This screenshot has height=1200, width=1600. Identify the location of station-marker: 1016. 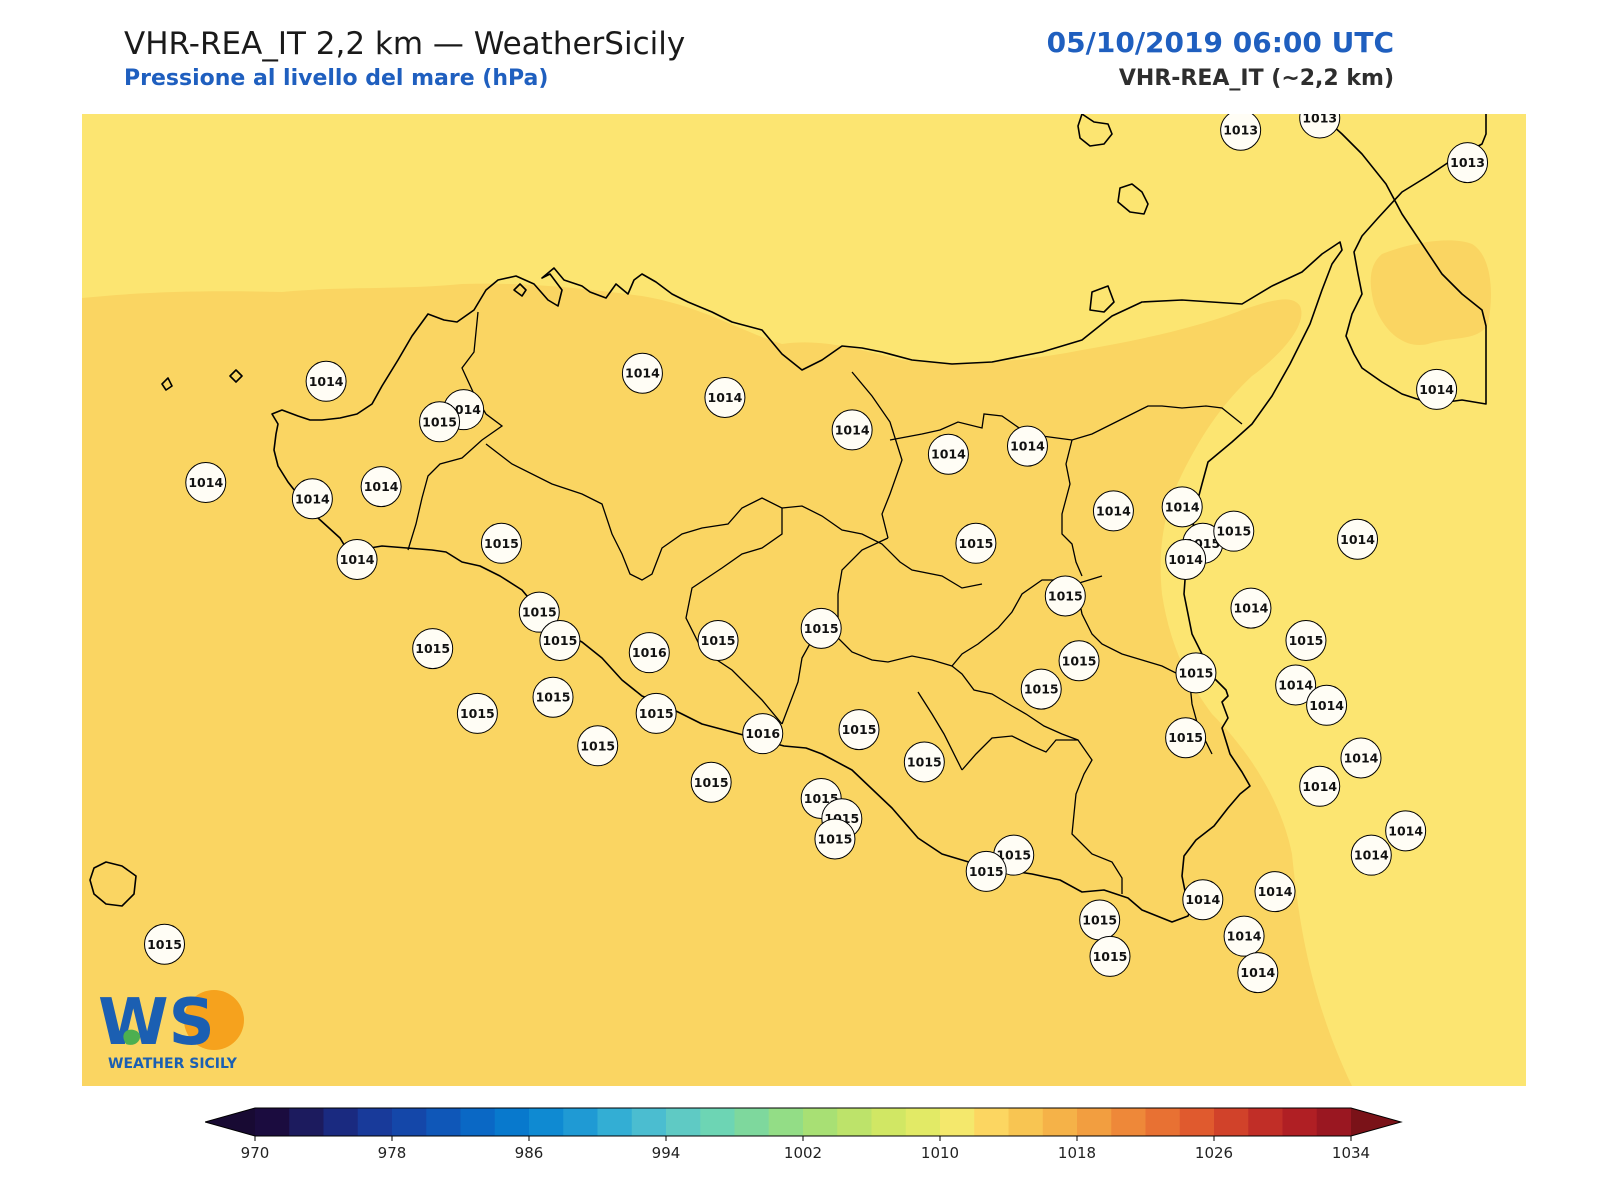
(763, 734).